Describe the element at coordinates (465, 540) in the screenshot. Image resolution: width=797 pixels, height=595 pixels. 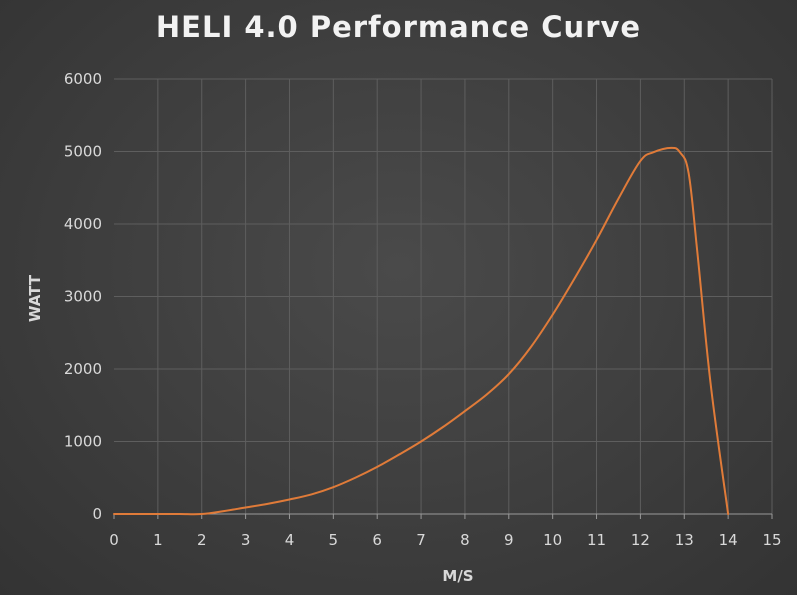
I see `x-tick-label: 8` at that location.